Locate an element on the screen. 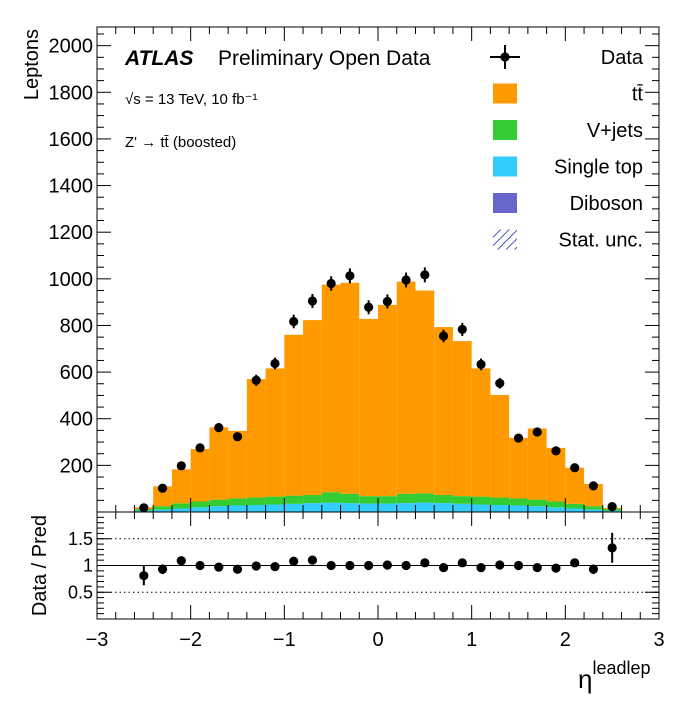 The width and height of the screenshot is (696, 722). legend-label: Stat. unc. is located at coordinates (601, 241).